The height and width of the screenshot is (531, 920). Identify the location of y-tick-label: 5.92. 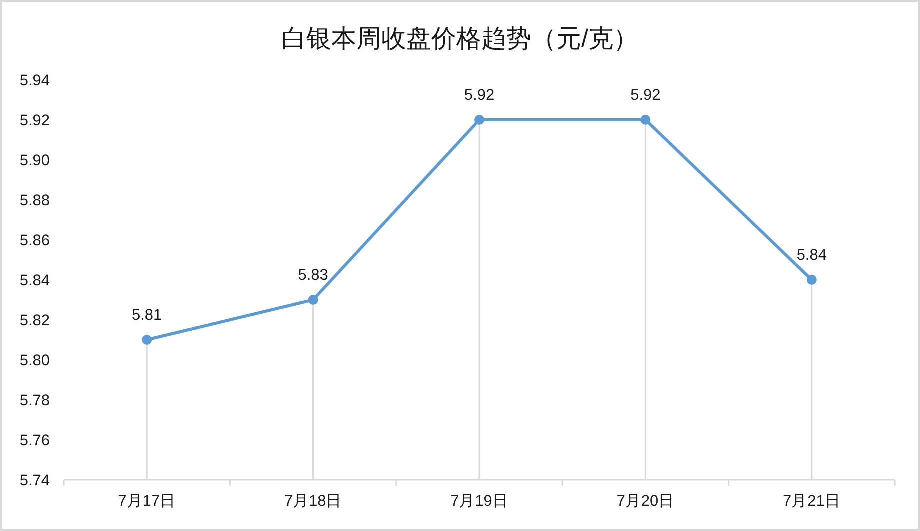
(35, 121).